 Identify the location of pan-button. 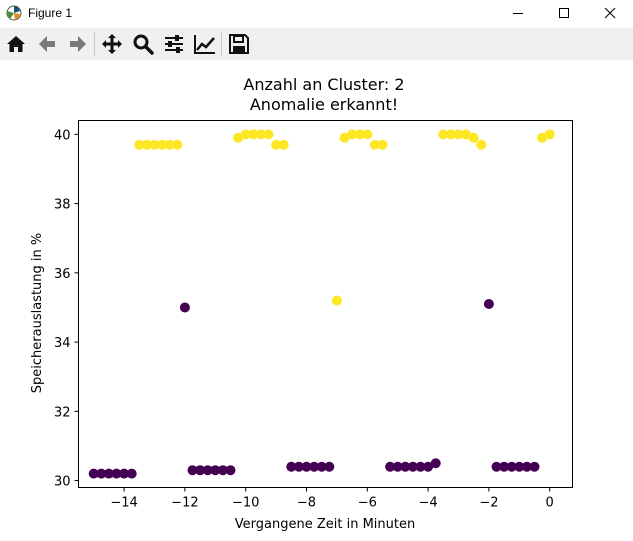
(111, 44).